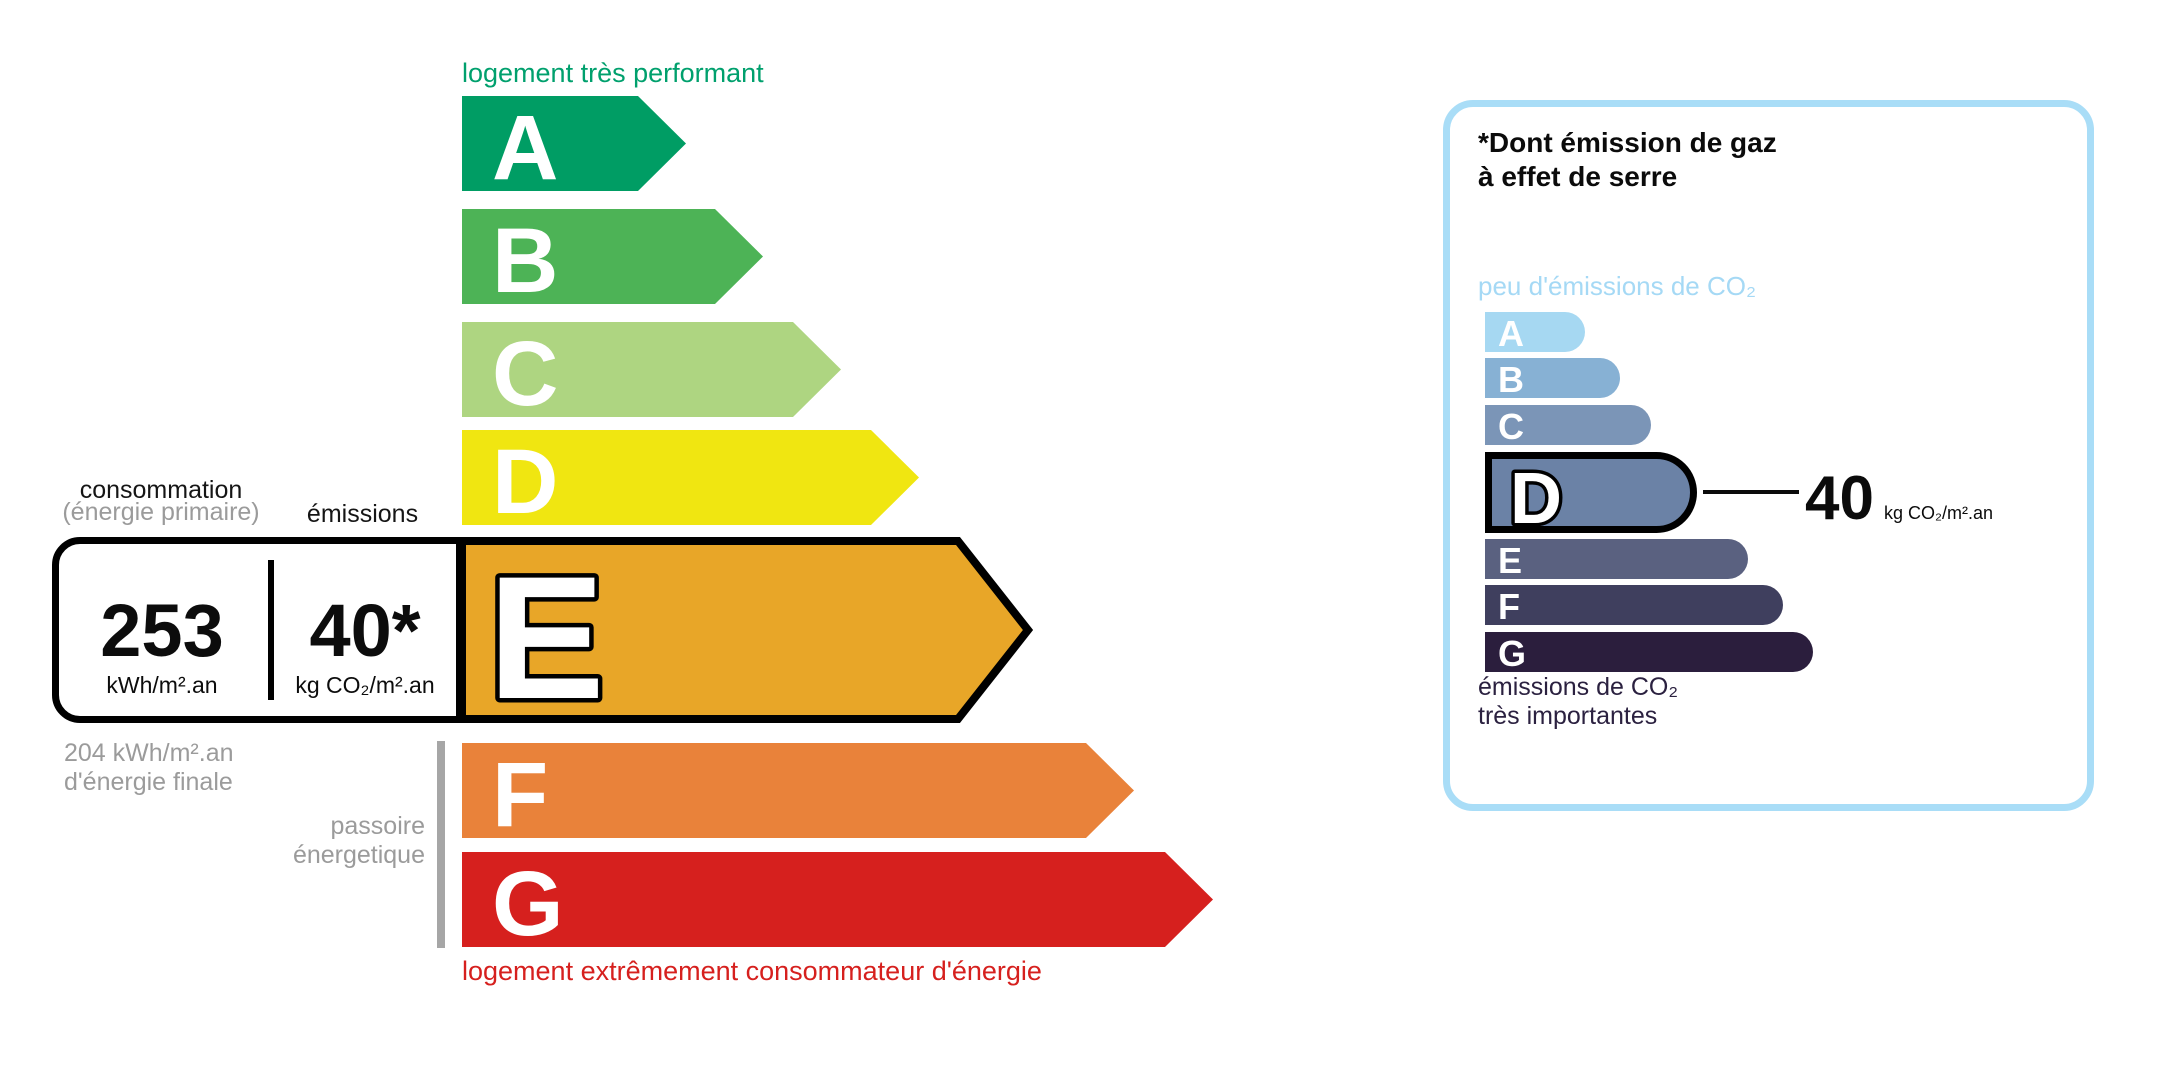 The width and height of the screenshot is (2169, 1079). Describe the element at coordinates (1568, 716) in the screenshot. I see `co2-high-caption-line2: très importantes` at that location.